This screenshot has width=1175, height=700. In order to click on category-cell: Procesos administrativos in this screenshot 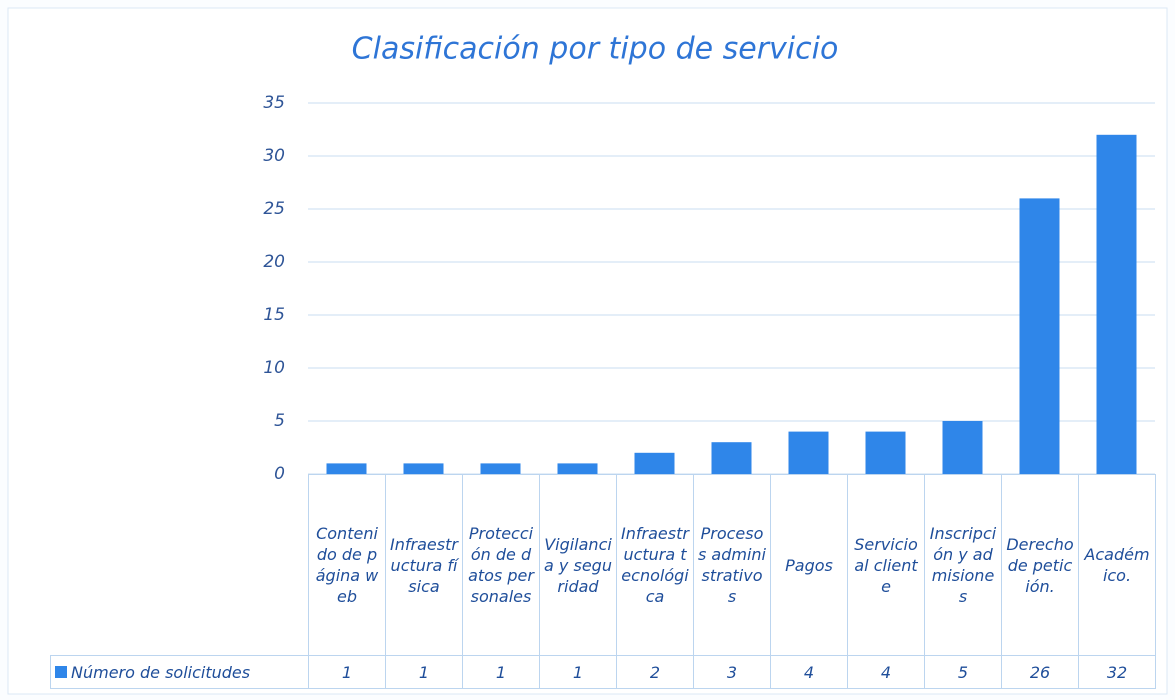, I will do `click(732, 565)`.